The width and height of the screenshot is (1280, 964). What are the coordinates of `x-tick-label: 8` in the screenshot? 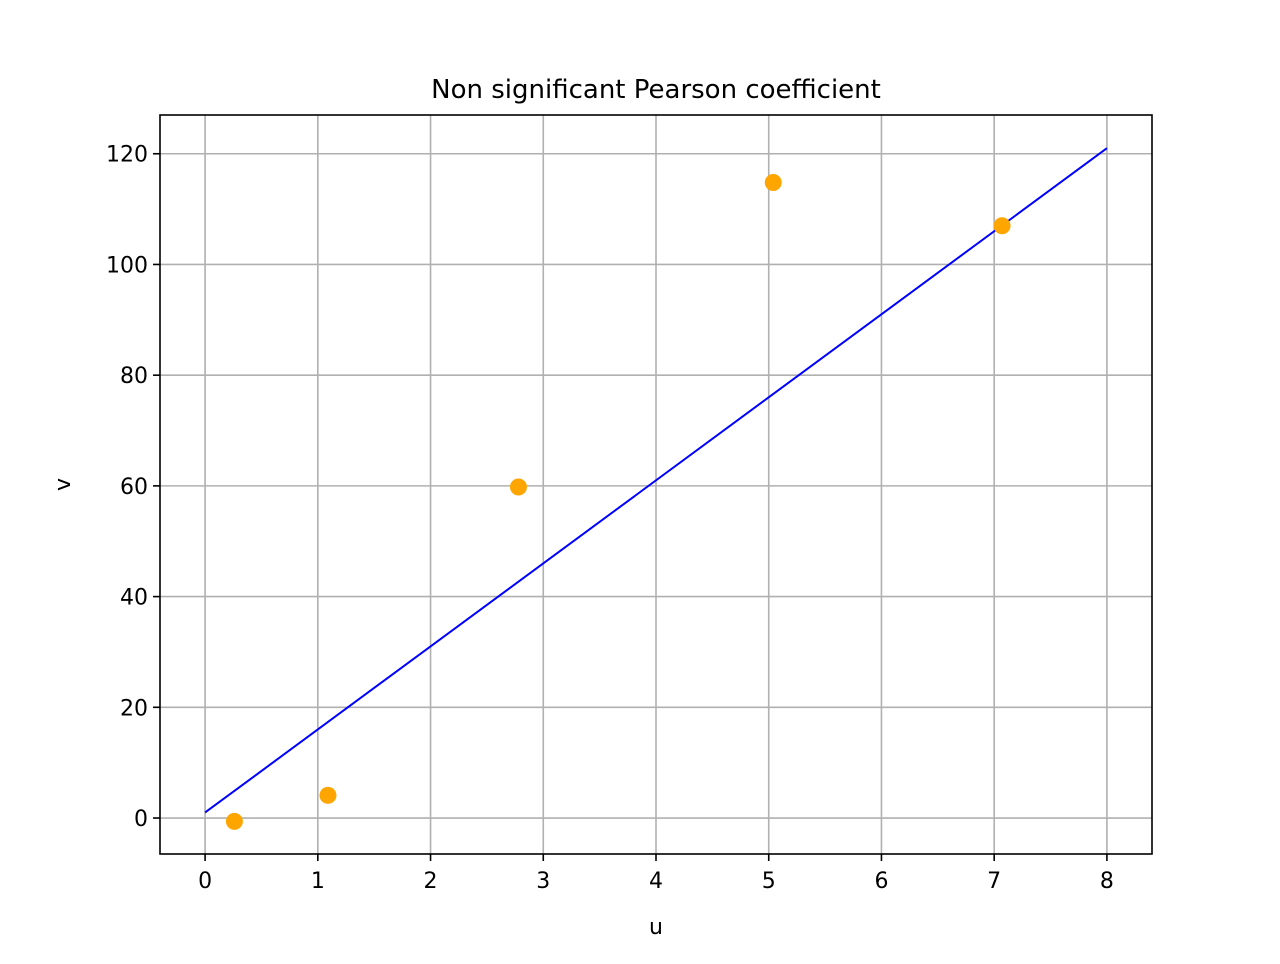 It's located at (1107, 881).